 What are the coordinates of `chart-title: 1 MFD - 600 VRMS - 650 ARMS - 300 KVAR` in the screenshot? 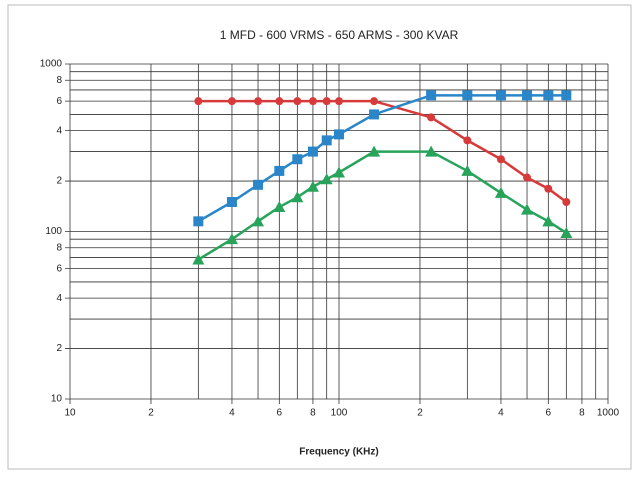 It's located at (339, 35).